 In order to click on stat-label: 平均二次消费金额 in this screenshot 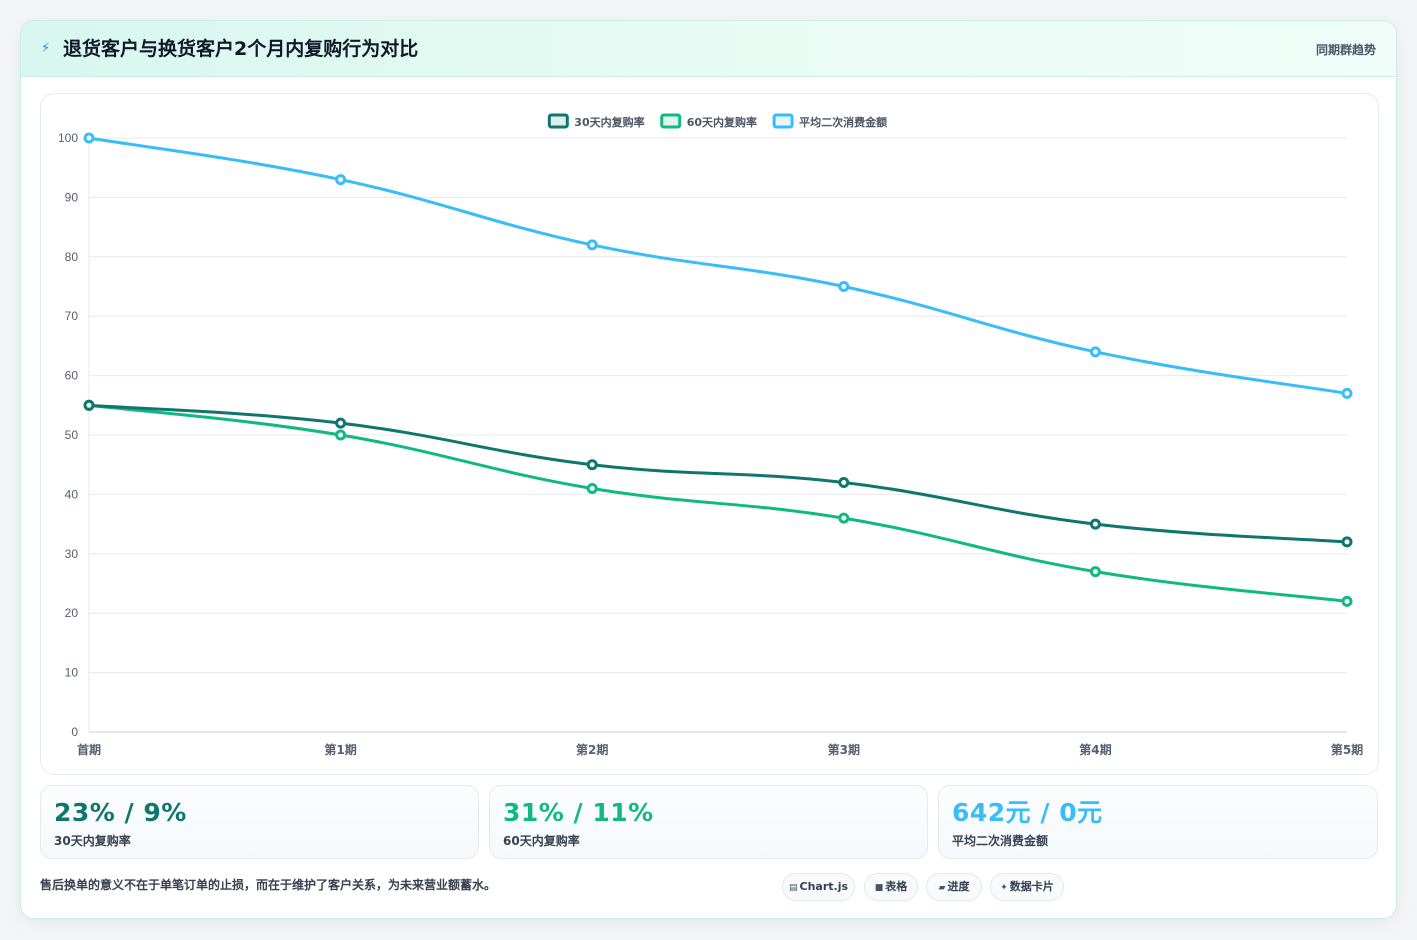, I will do `click(1000, 841)`.